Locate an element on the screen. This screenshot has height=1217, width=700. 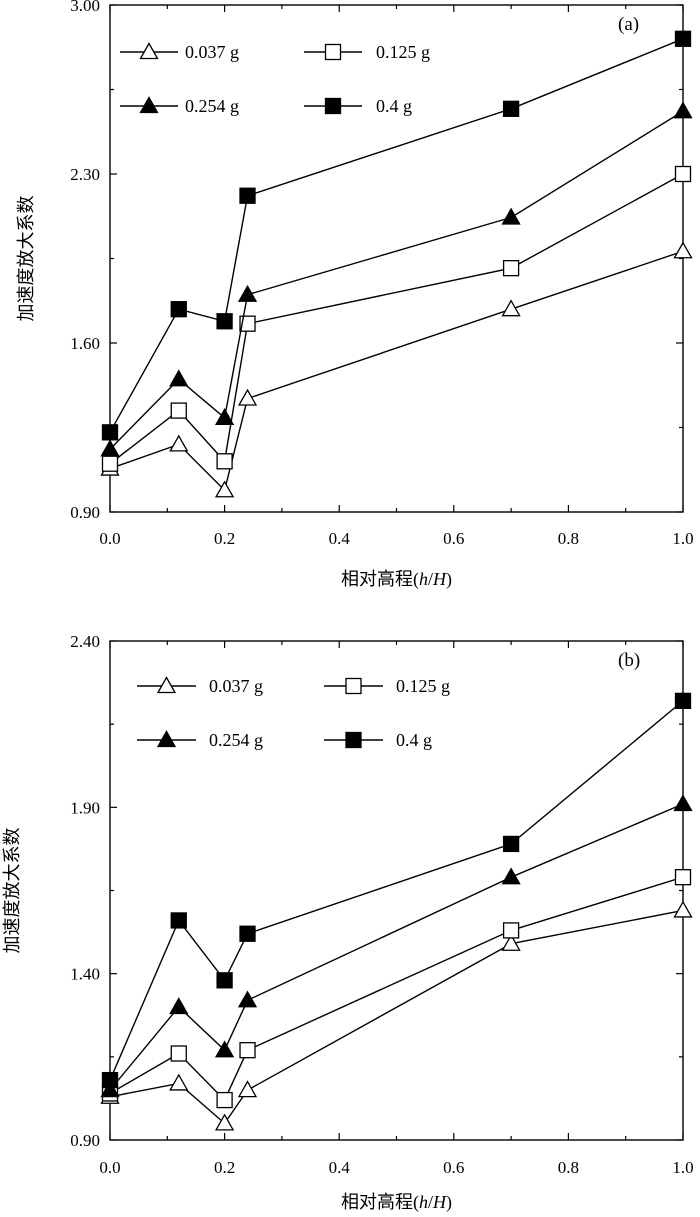
y-tick-label: 3.00 is located at coordinates (85, 7).